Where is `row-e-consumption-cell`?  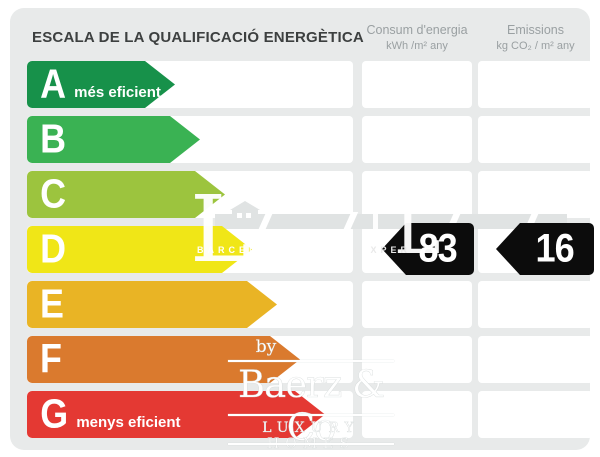 row-e-consumption-cell is located at coordinates (417, 304).